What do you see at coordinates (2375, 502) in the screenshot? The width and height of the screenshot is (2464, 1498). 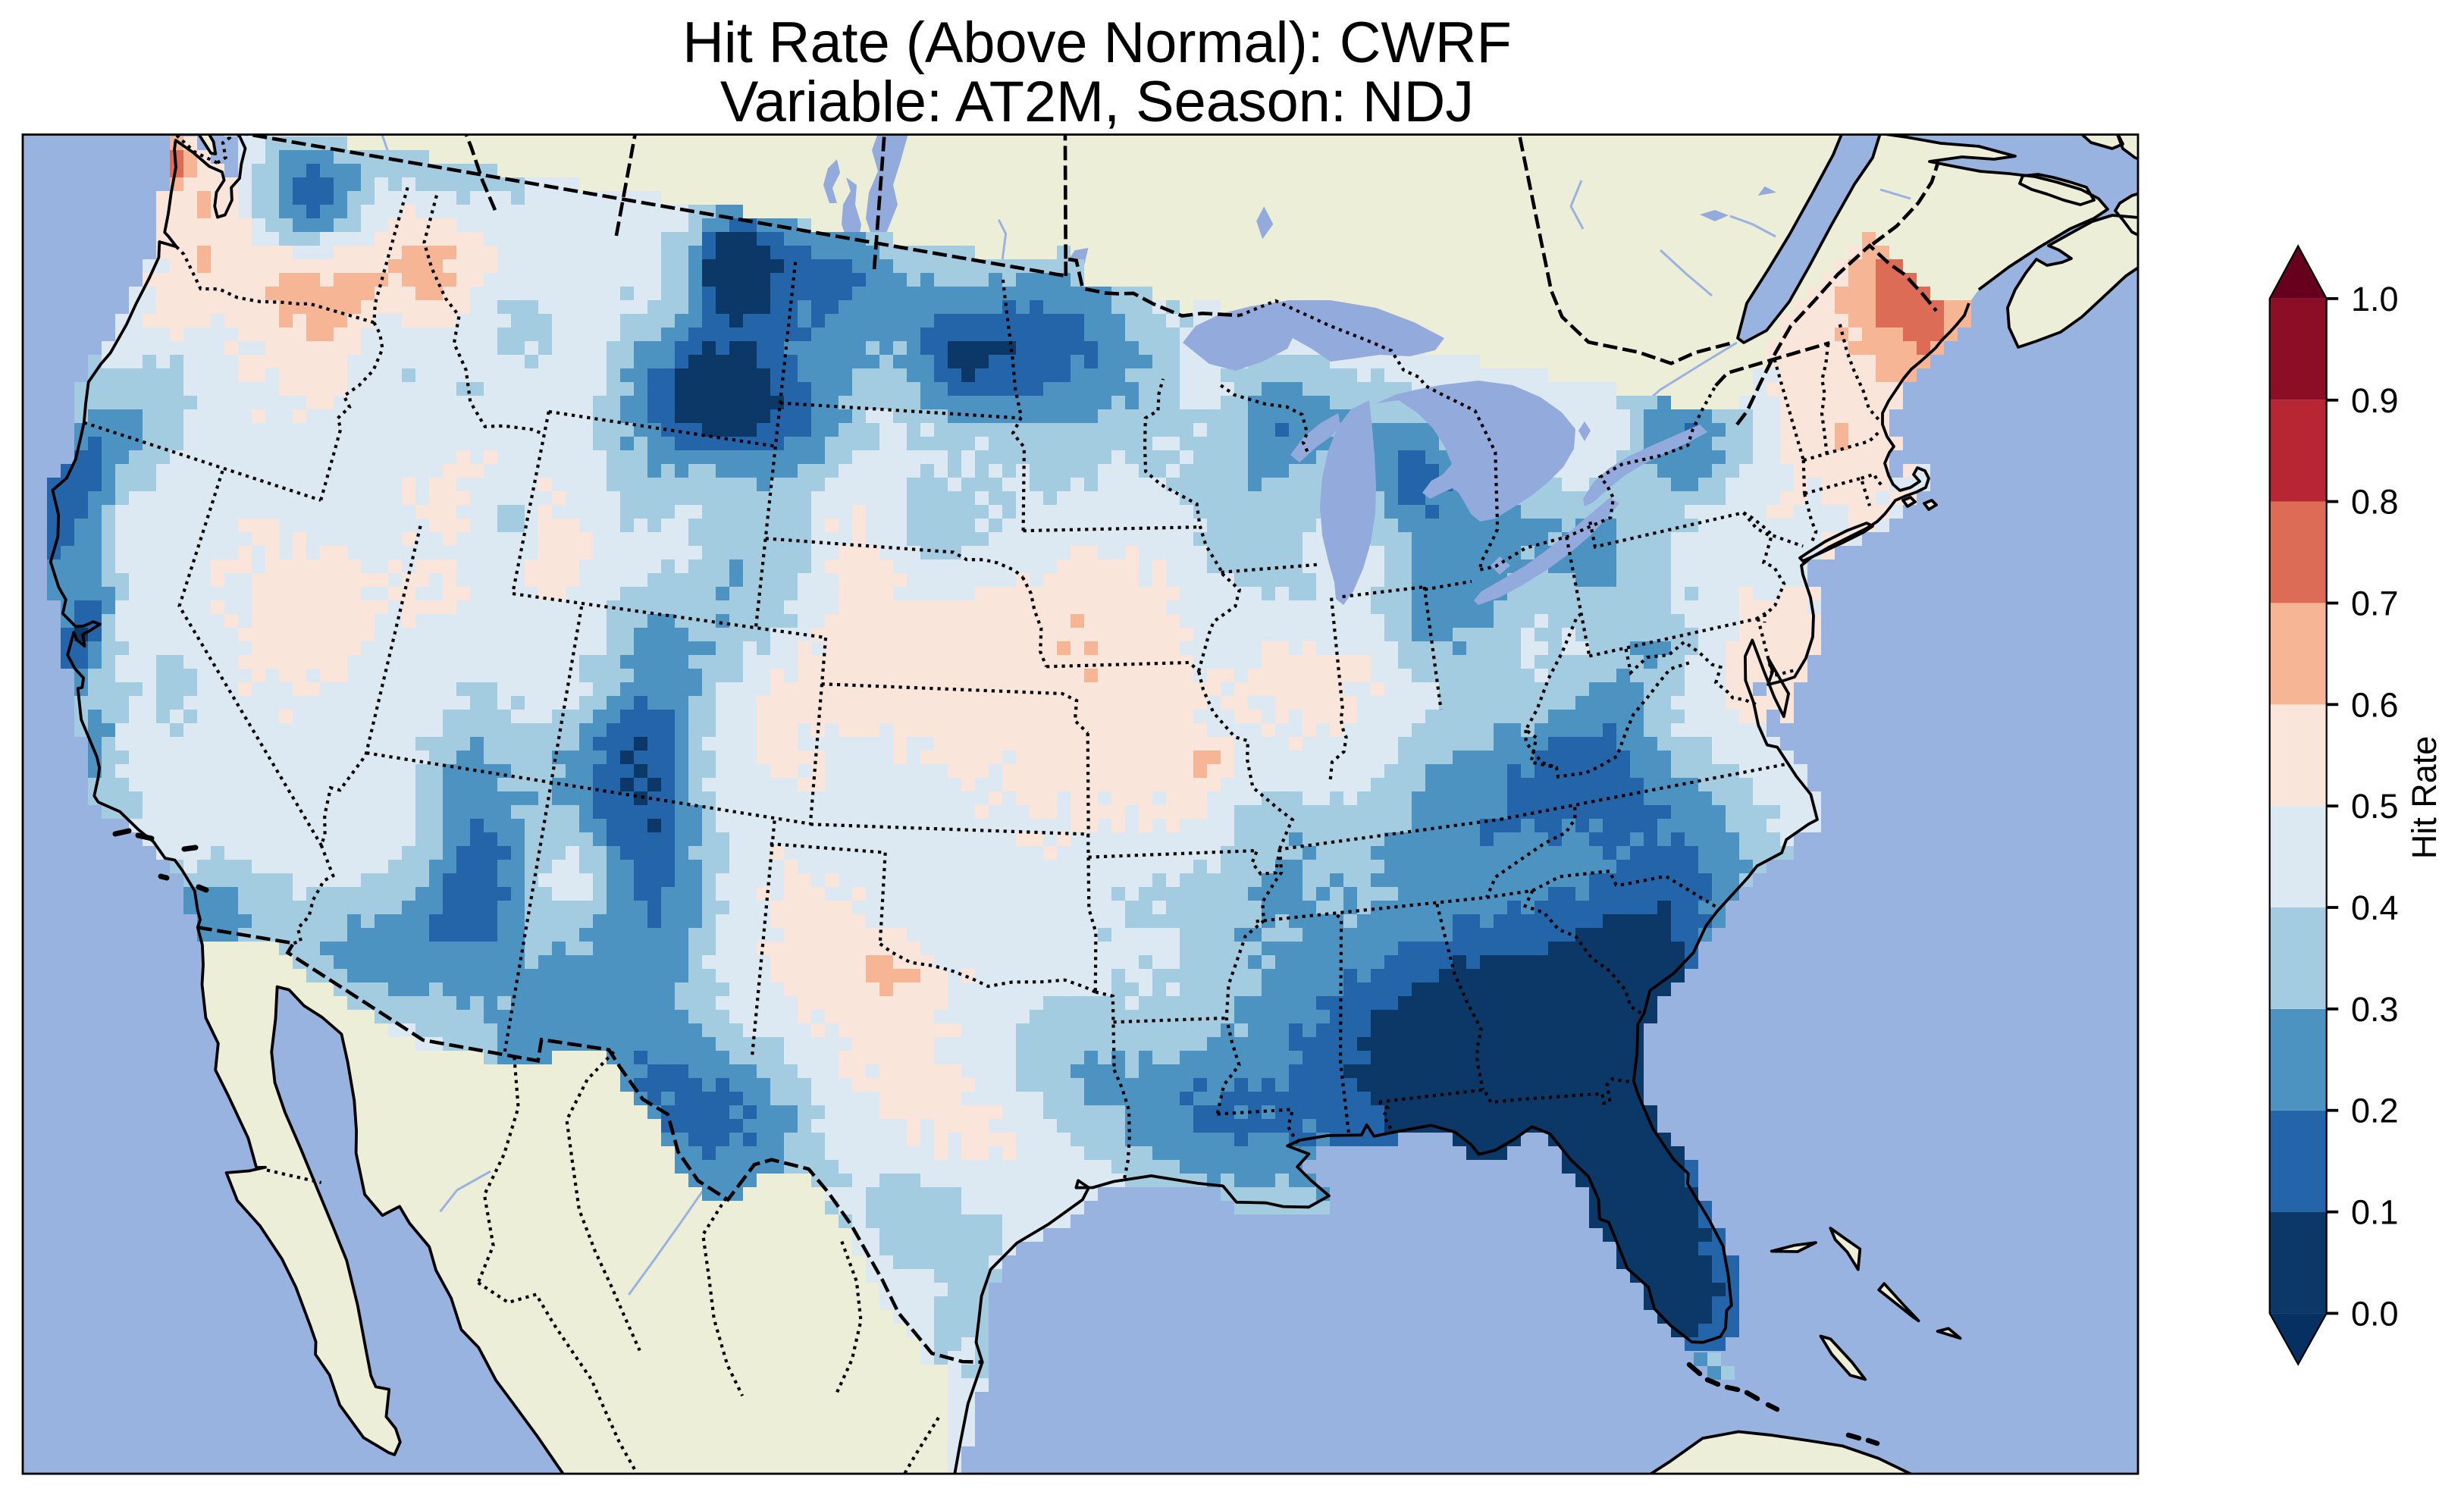 I see `svg-text: 0.8` at bounding box center [2375, 502].